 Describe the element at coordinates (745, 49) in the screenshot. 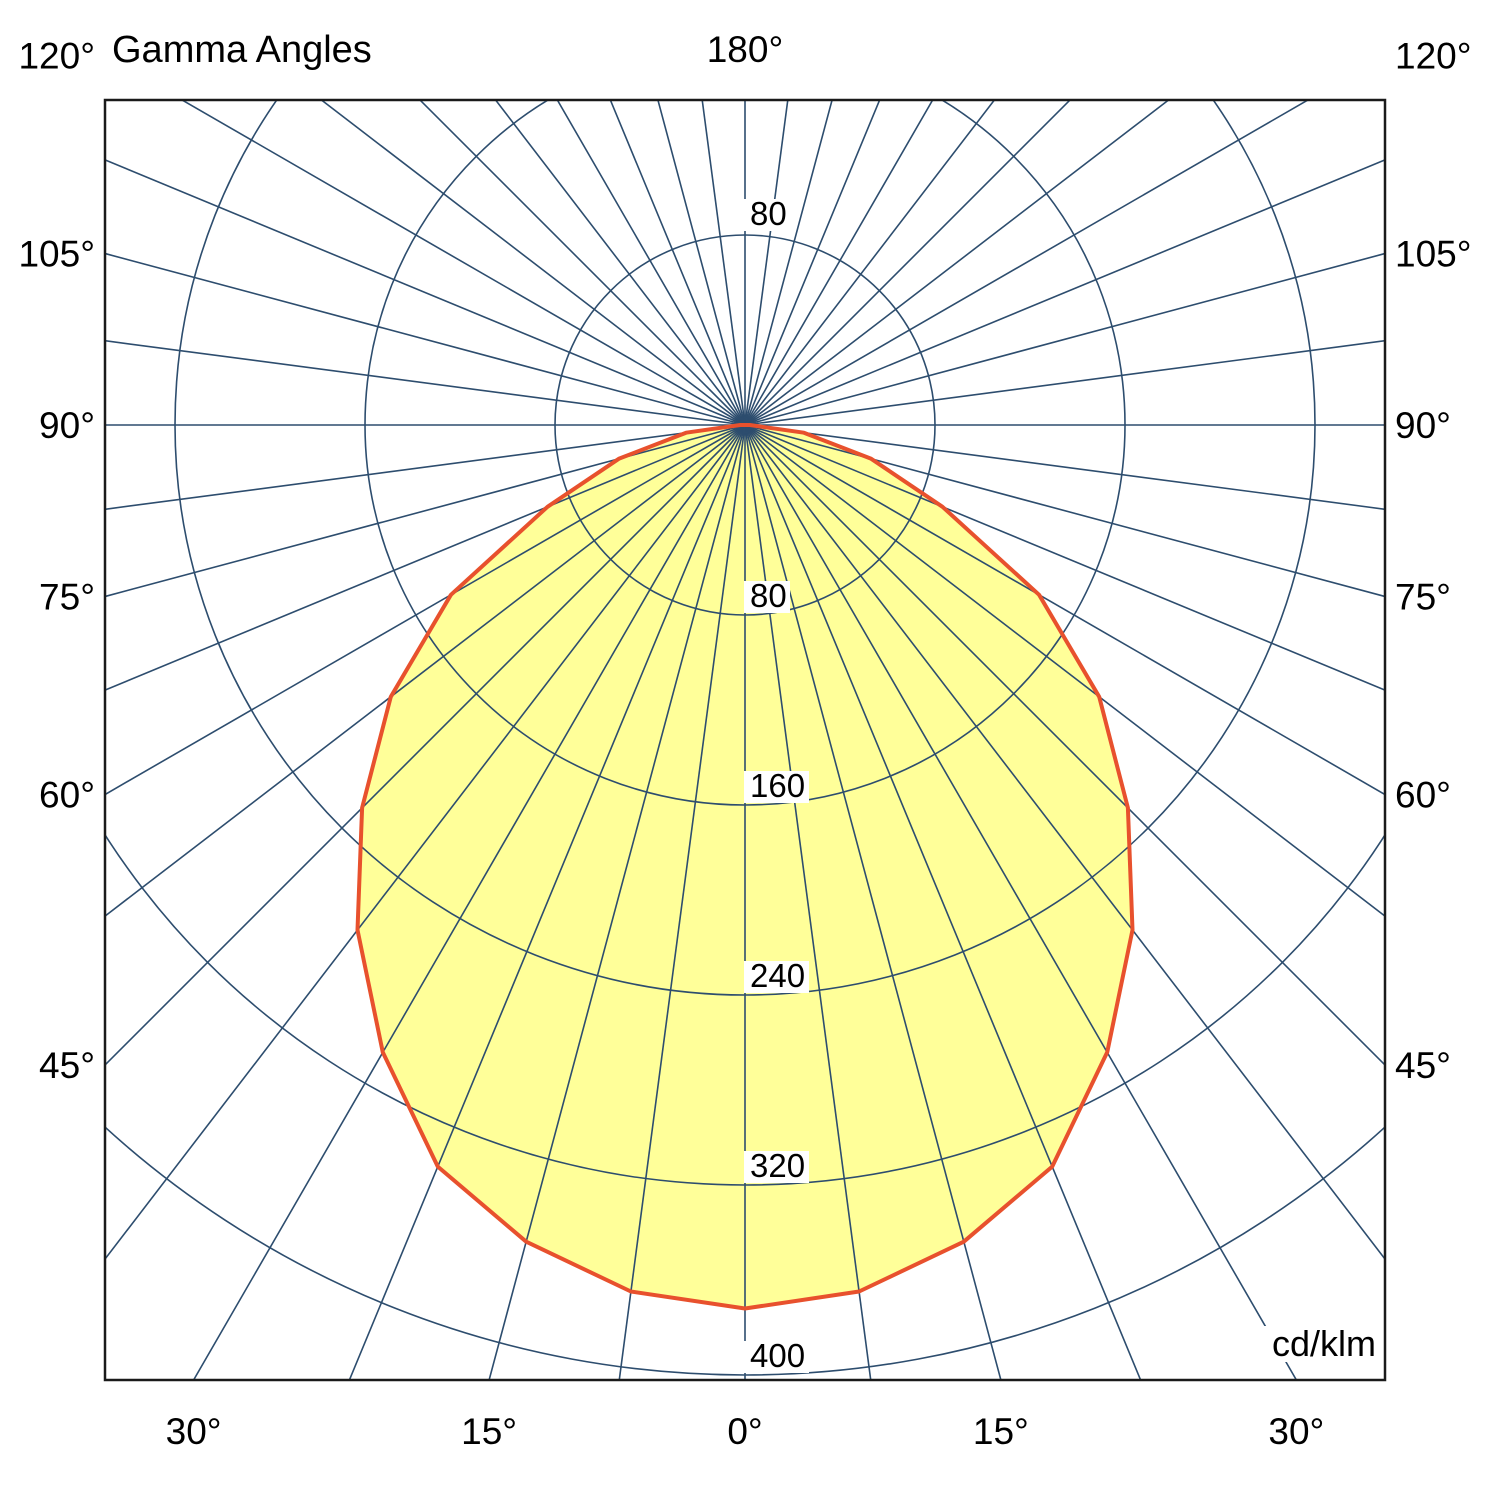

I see `angle-label-top-180: 180°` at that location.